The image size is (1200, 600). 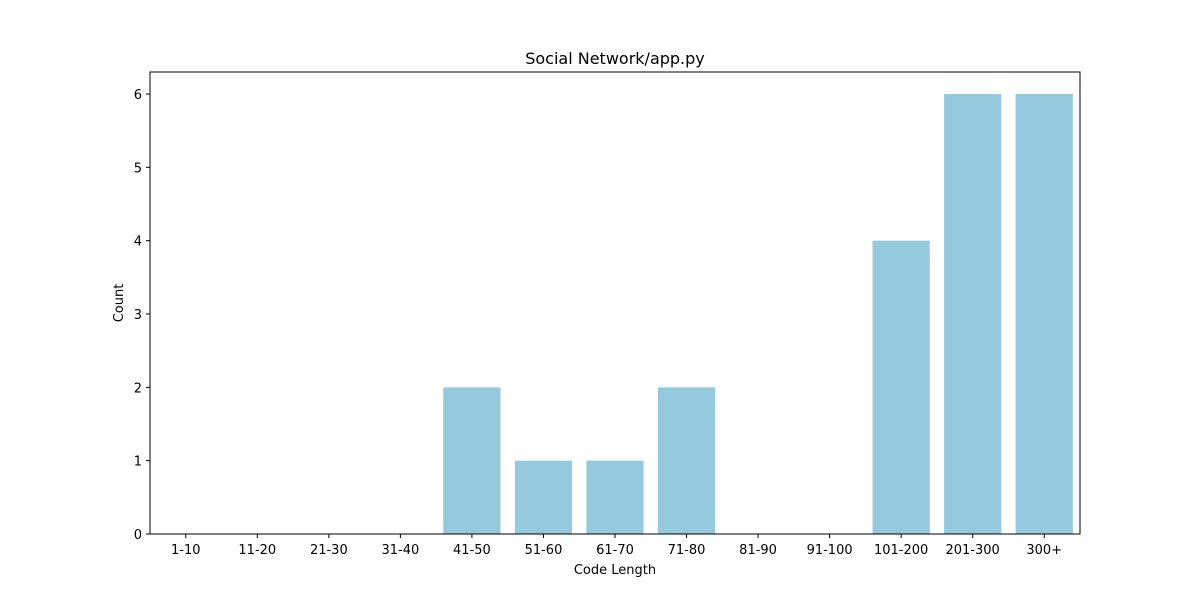 What do you see at coordinates (257, 550) in the screenshot?
I see `x-tick-label: 11-20` at bounding box center [257, 550].